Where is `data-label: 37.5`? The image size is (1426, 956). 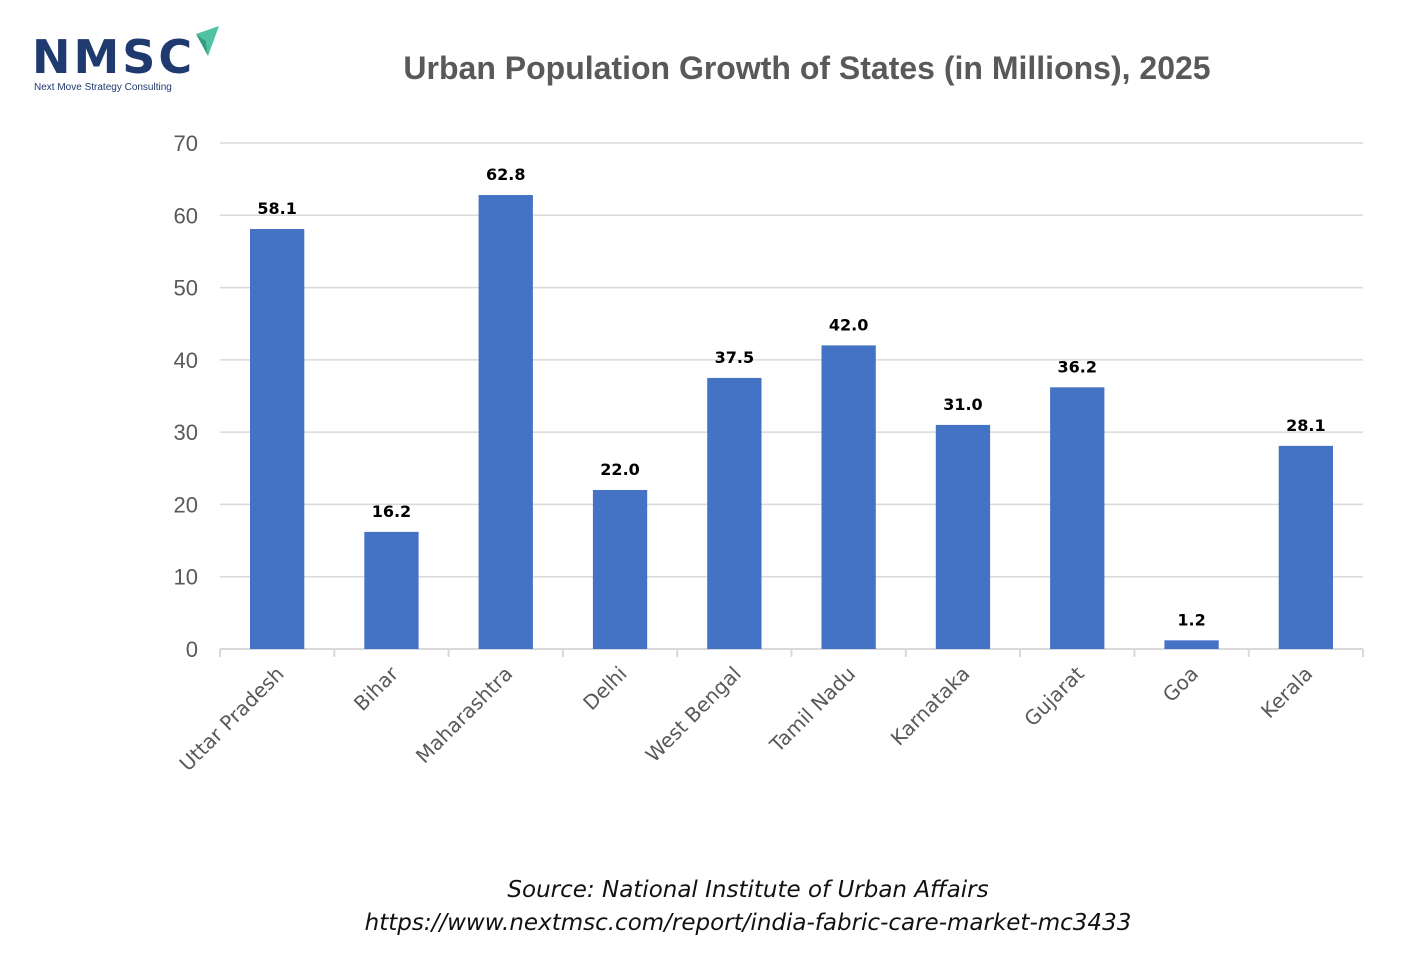
data-label: 37.5 is located at coordinates (734, 357).